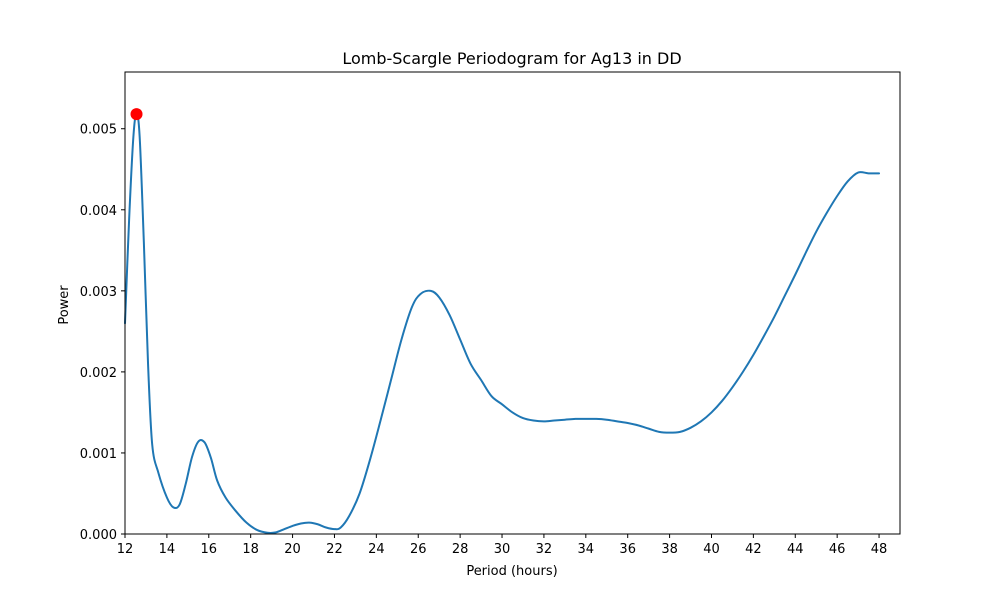 Image resolution: width=1000 pixels, height=600 pixels. Describe the element at coordinates (586, 549) in the screenshot. I see `x-tick-label: 34` at that location.